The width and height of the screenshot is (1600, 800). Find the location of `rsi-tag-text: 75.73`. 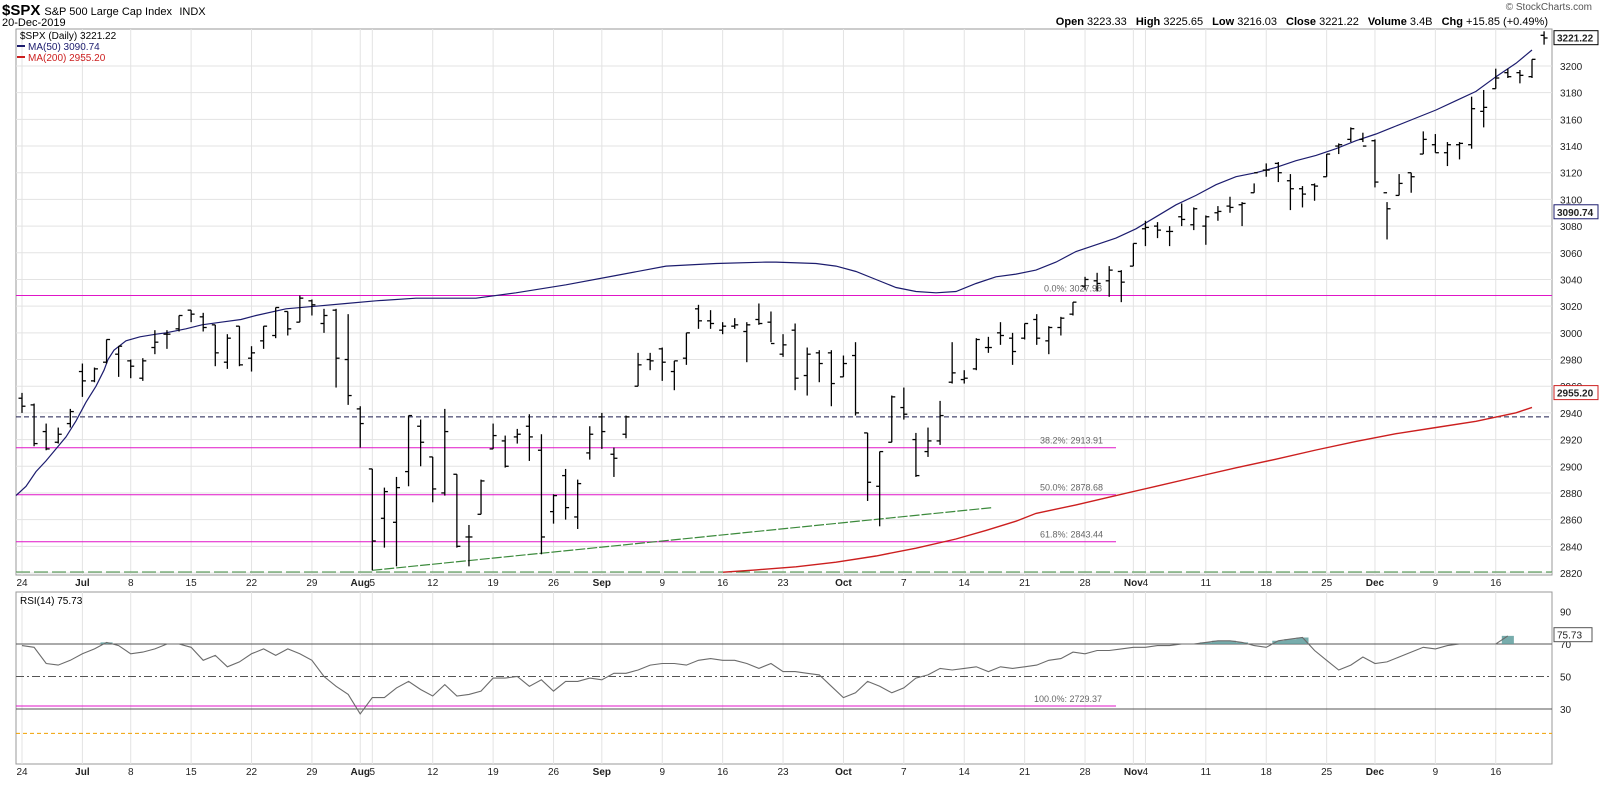

rsi-tag-text: 75.73 is located at coordinates (1569, 636).